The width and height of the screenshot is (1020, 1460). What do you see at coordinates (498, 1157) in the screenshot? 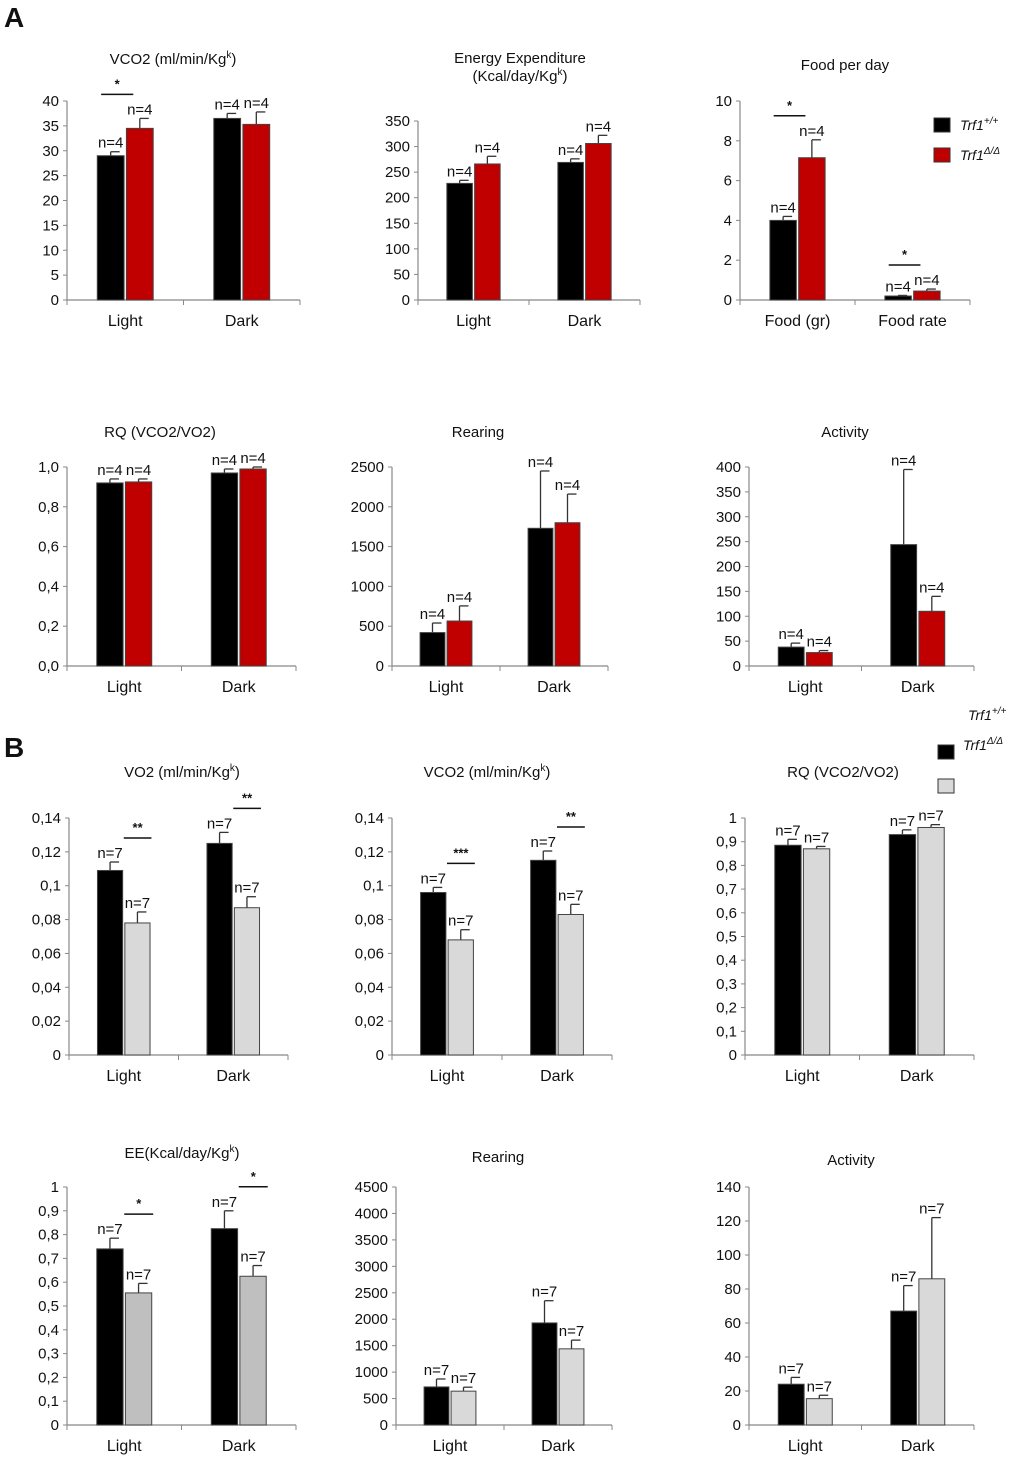
I see `chart-title: Rearing` at bounding box center [498, 1157].